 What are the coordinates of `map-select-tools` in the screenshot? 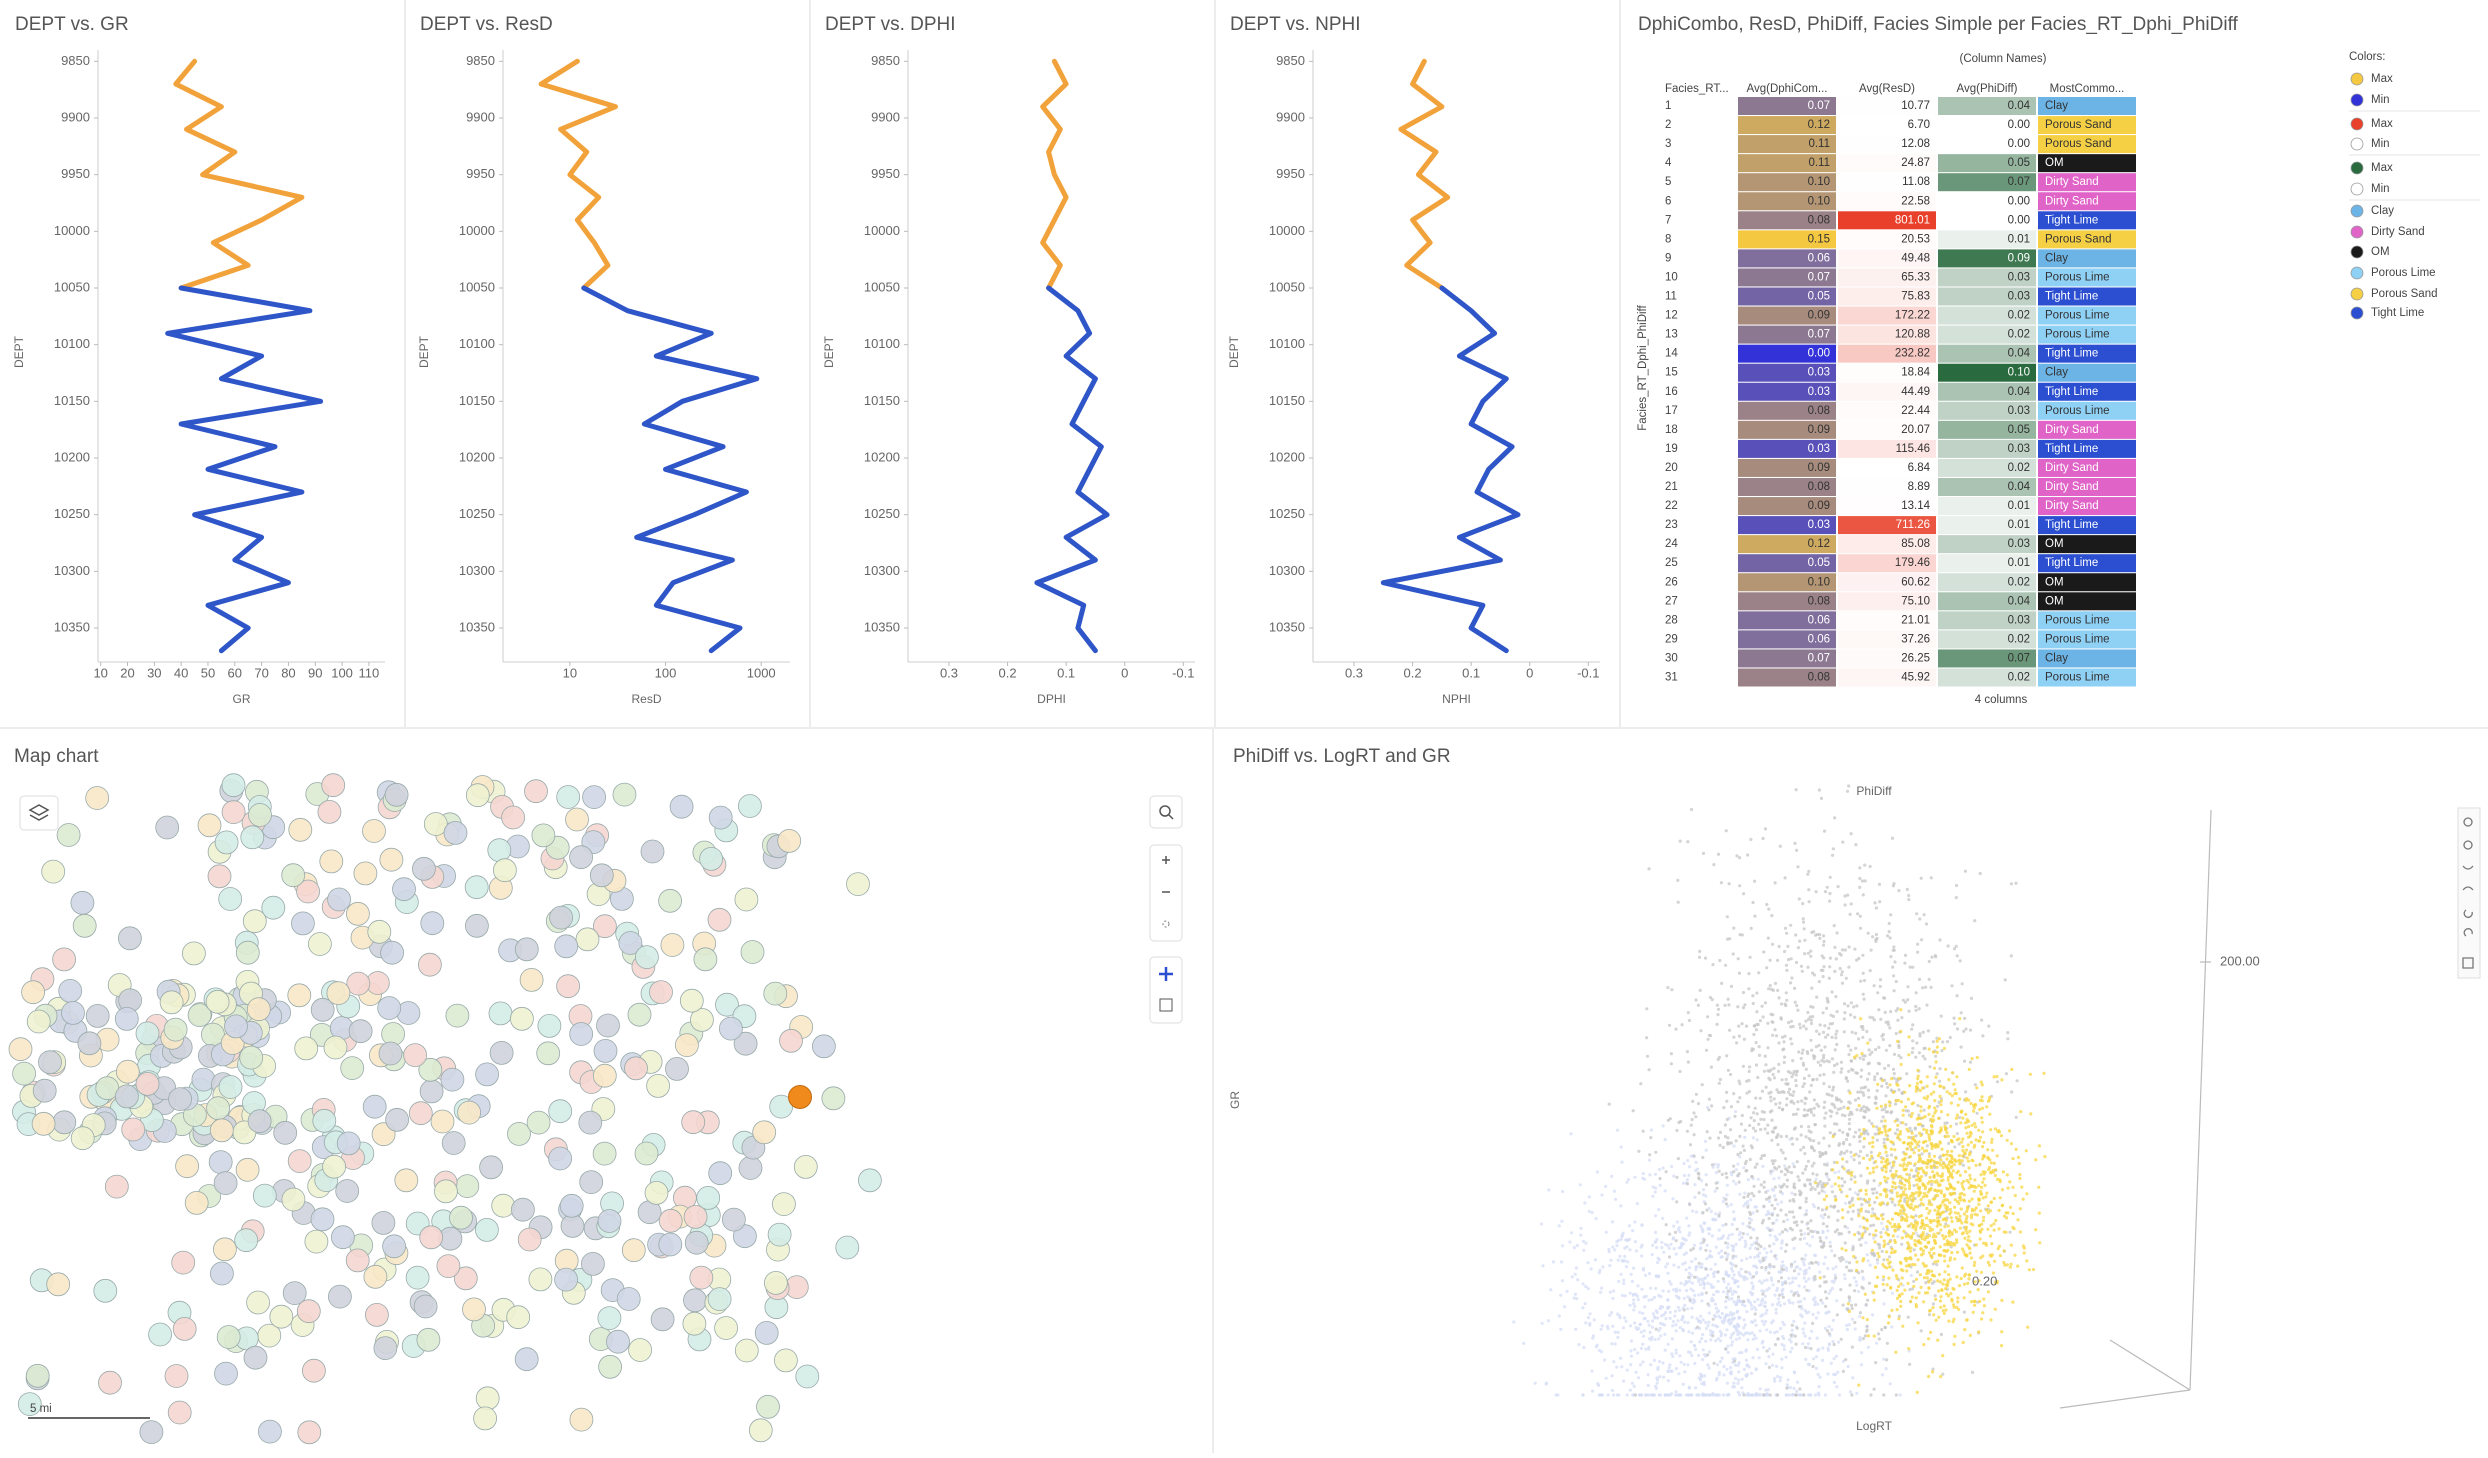 It's located at (1166, 990).